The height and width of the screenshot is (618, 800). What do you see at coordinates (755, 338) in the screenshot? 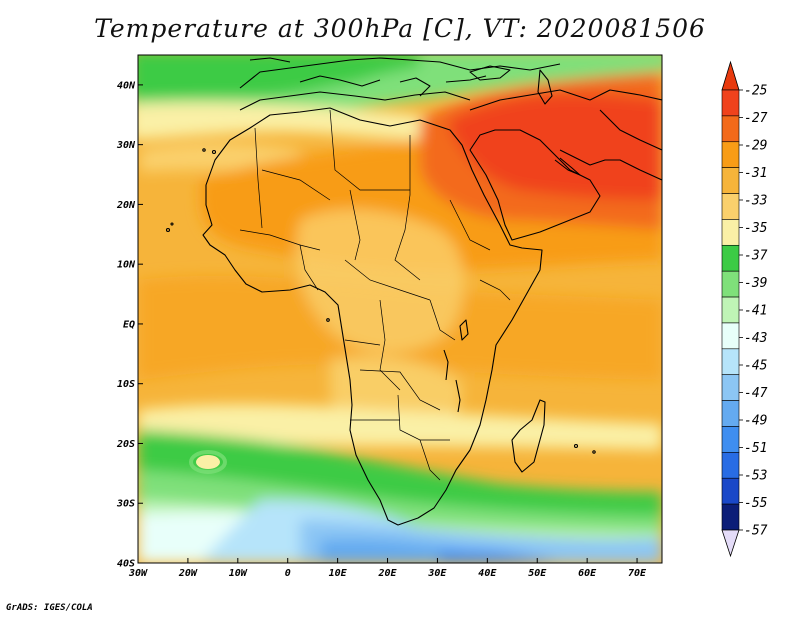
I see `colorbar-label: -43` at bounding box center [755, 338].